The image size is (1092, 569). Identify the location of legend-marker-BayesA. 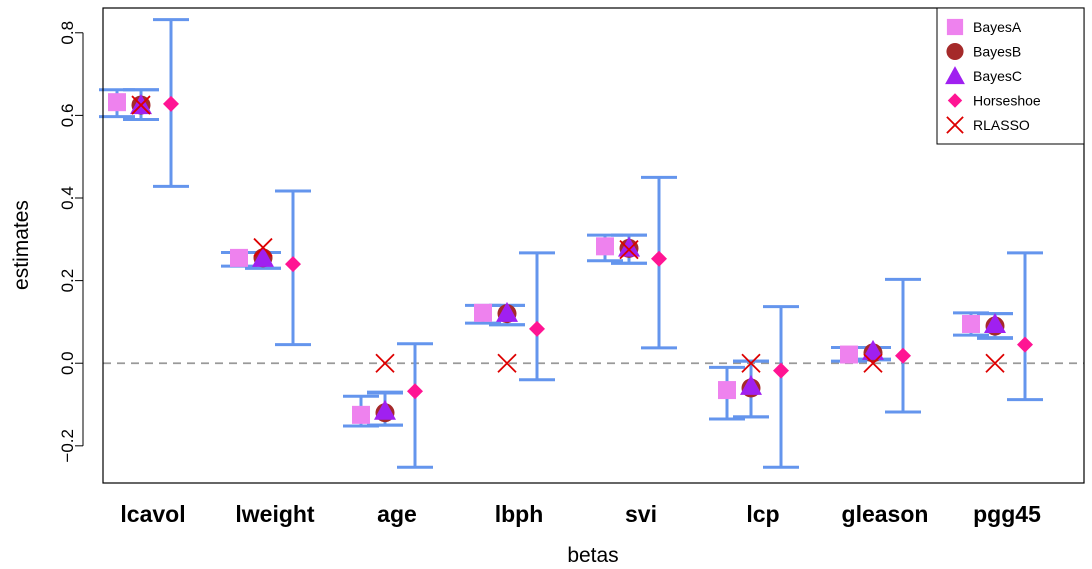
(955, 27).